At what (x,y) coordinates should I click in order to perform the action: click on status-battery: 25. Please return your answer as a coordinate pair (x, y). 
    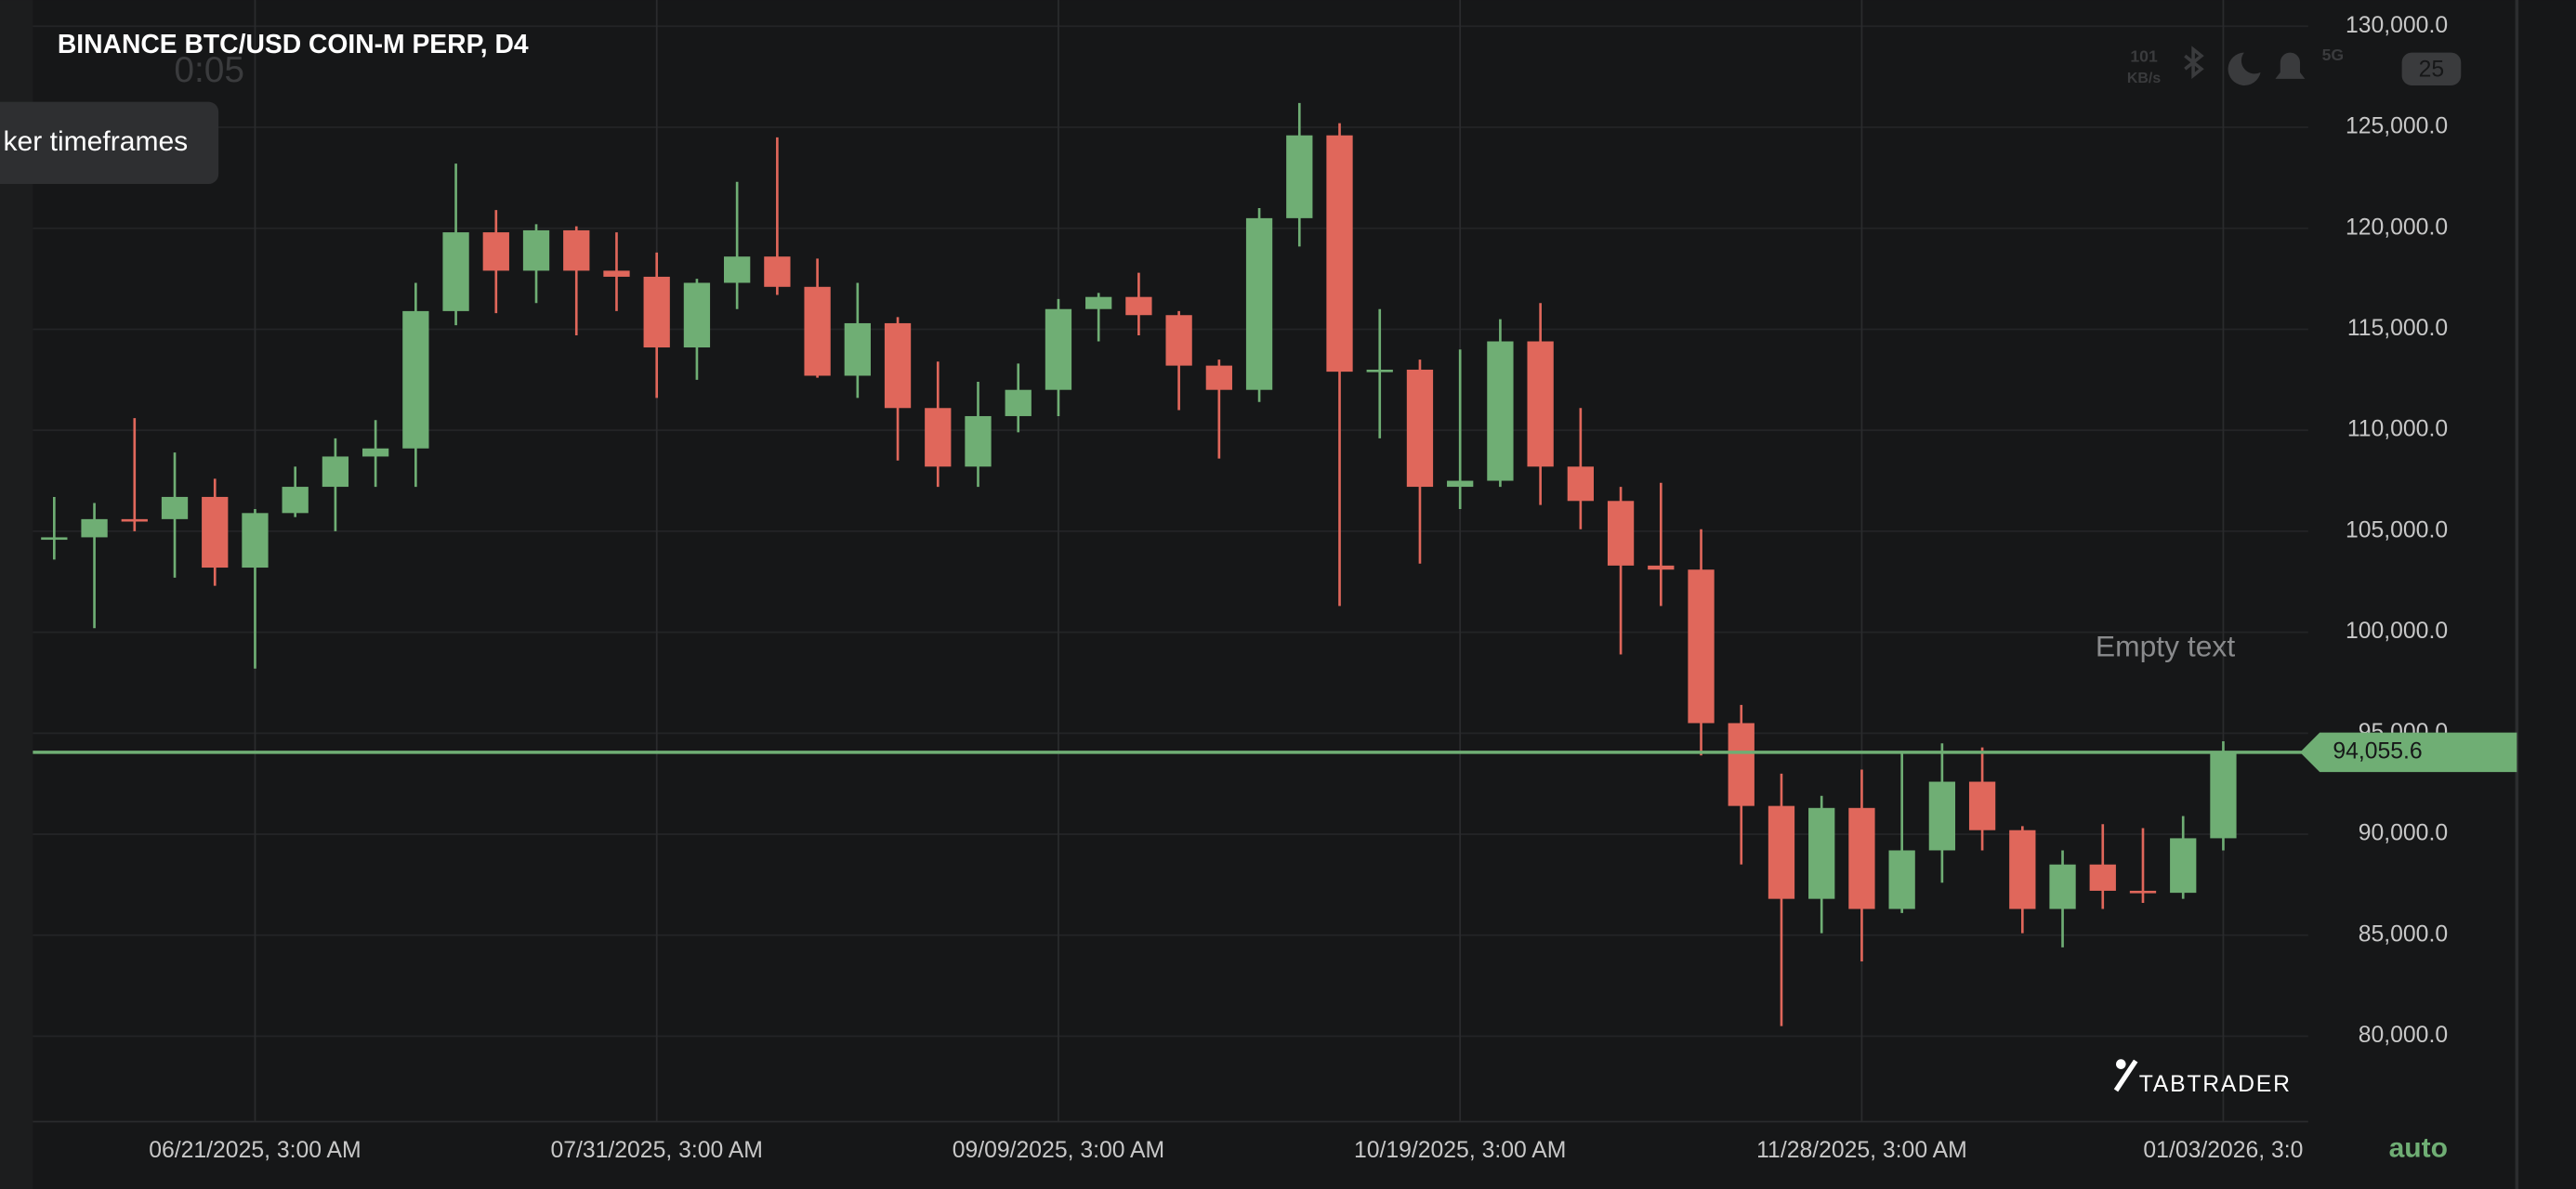
    Looking at the image, I should click on (2432, 71).